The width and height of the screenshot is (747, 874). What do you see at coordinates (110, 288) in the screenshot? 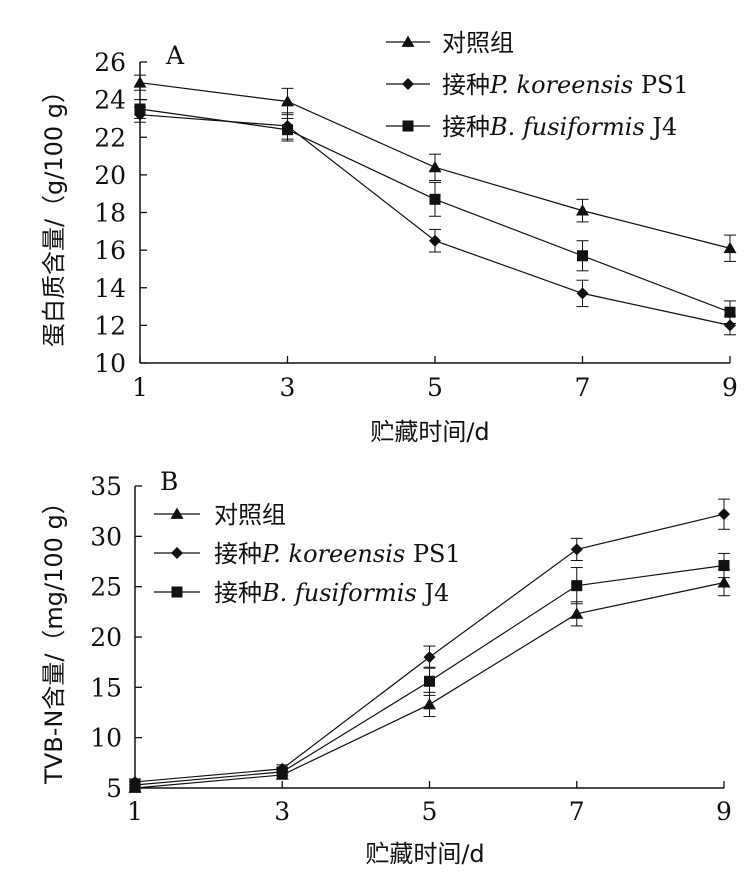
I see `y-tick-label: 14` at bounding box center [110, 288].